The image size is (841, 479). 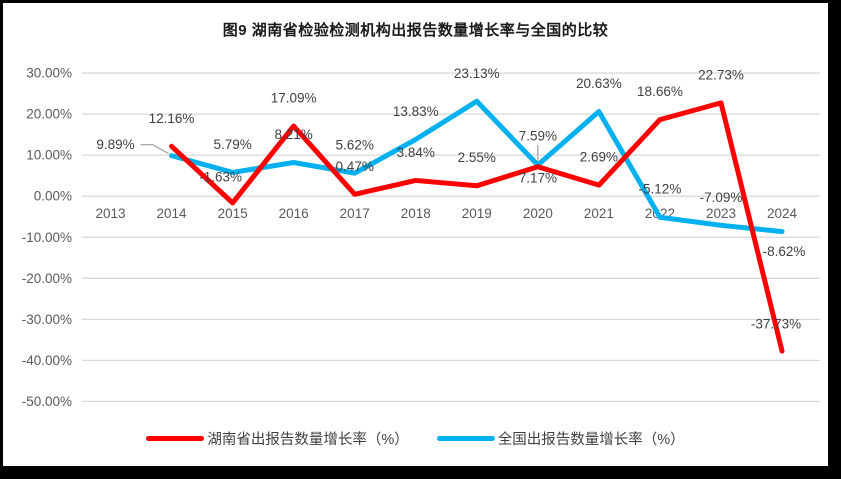 What do you see at coordinates (660, 91) in the screenshot?
I see `data-label: 18.66%` at bounding box center [660, 91].